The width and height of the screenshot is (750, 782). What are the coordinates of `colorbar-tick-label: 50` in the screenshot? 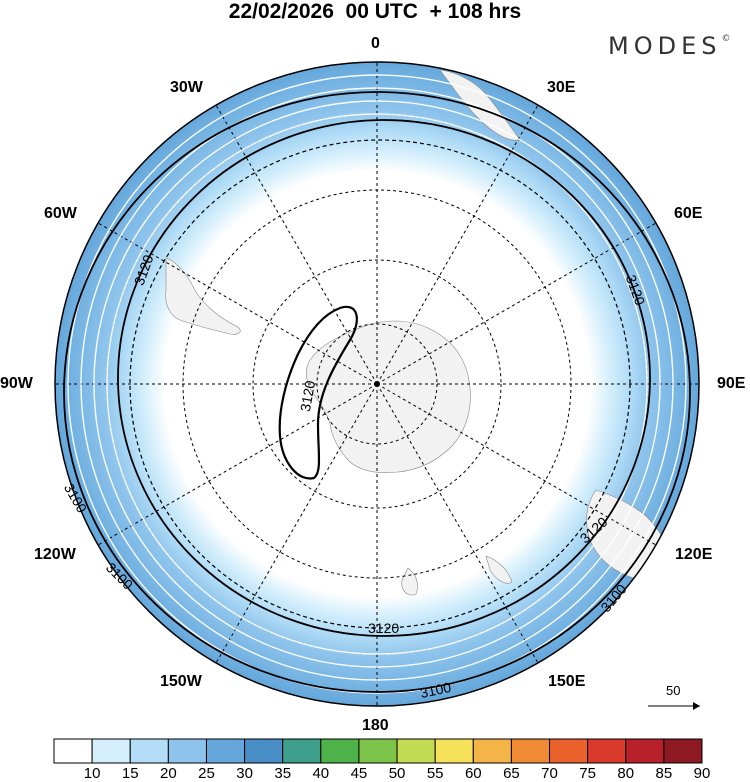 It's located at (397, 773).